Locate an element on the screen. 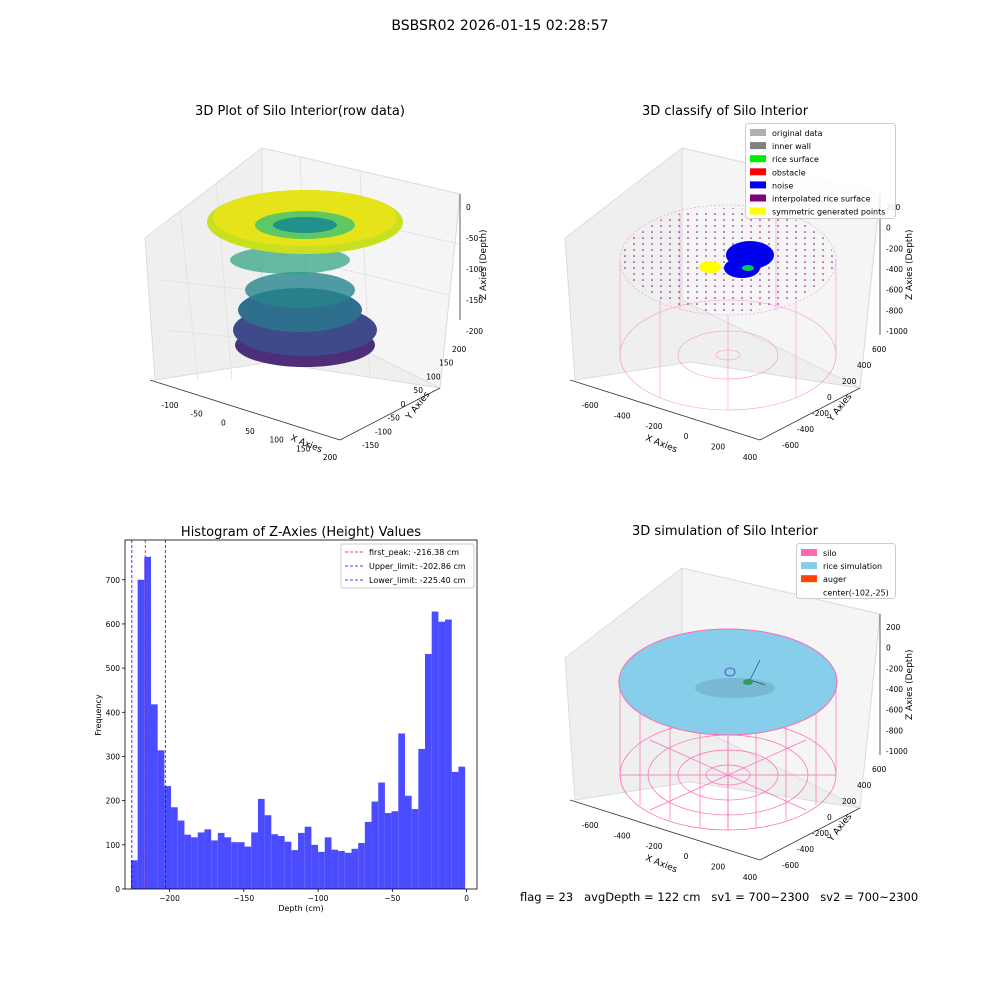  raw-ztick-label: -100 is located at coordinates (474, 269).